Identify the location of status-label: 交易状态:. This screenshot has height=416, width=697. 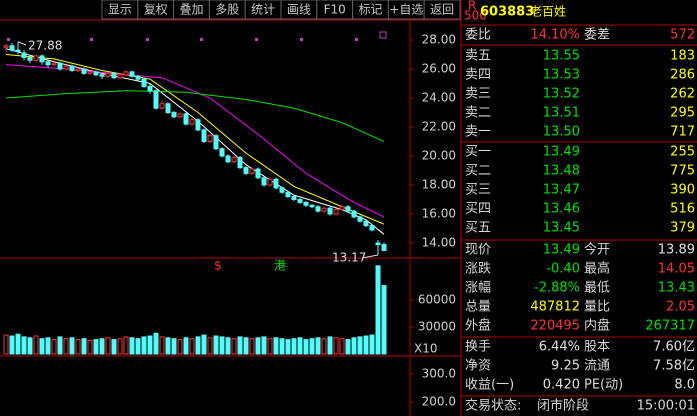
(493, 406).